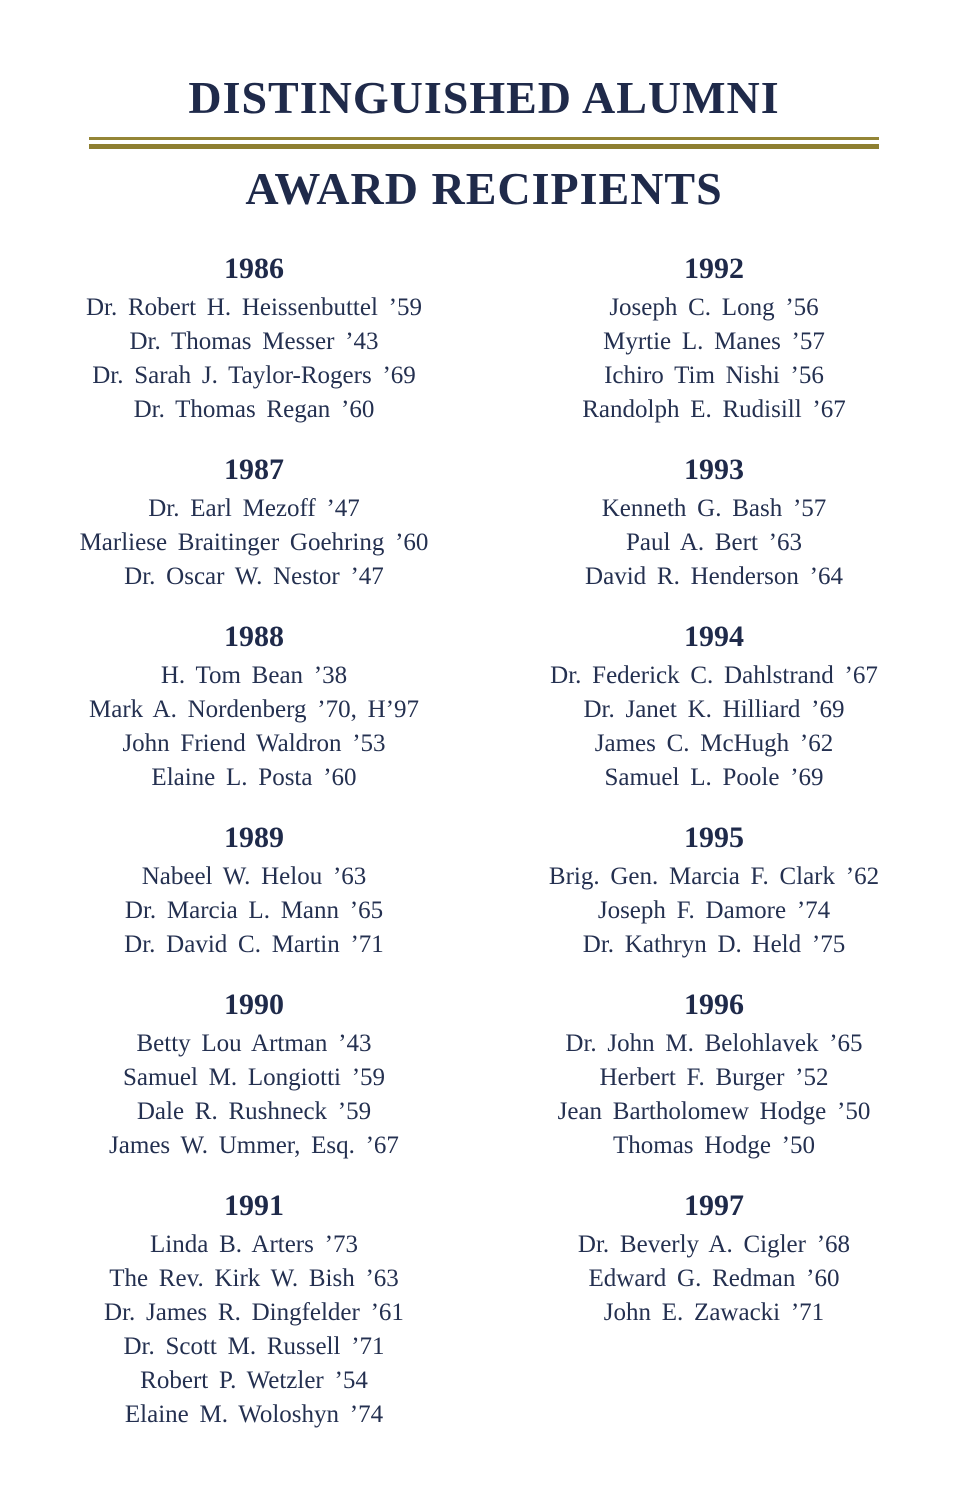  I want to click on year-heading: 1994, so click(714, 636).